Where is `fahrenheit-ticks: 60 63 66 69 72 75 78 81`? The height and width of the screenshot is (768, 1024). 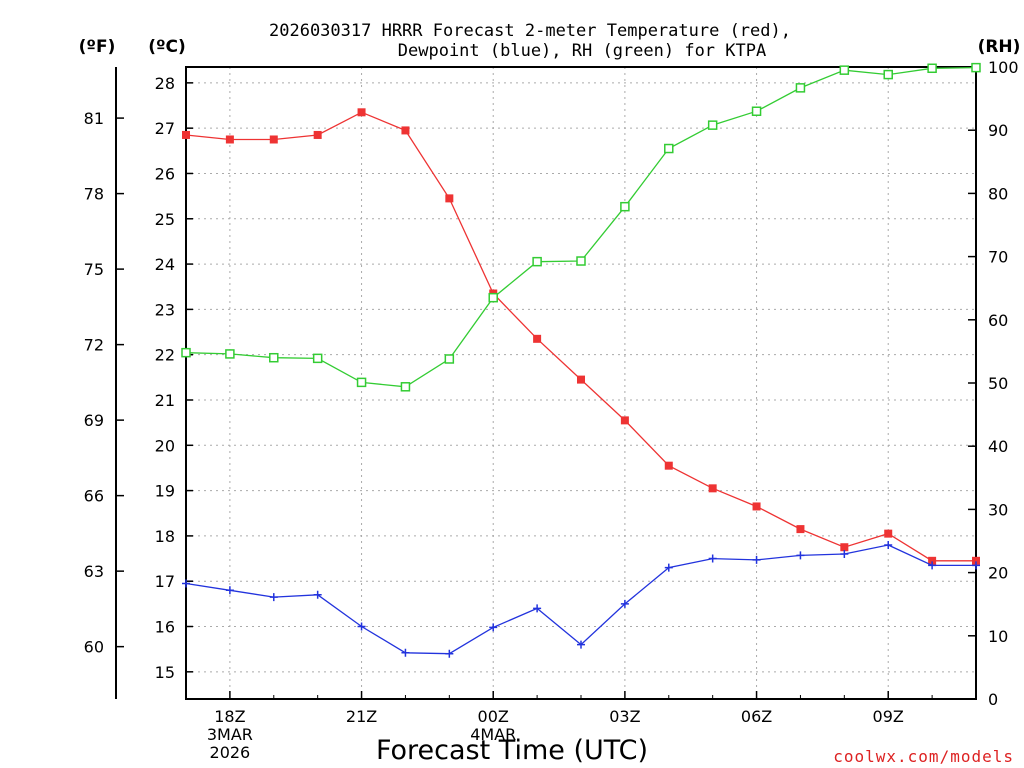 fahrenheit-ticks: 60 63 66 69 72 75 78 81 is located at coordinates (104, 383).